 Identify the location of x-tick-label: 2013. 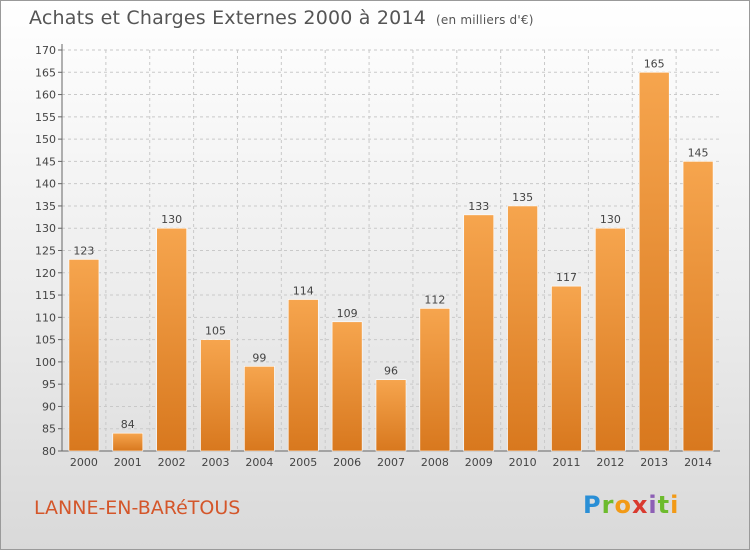
(654, 462).